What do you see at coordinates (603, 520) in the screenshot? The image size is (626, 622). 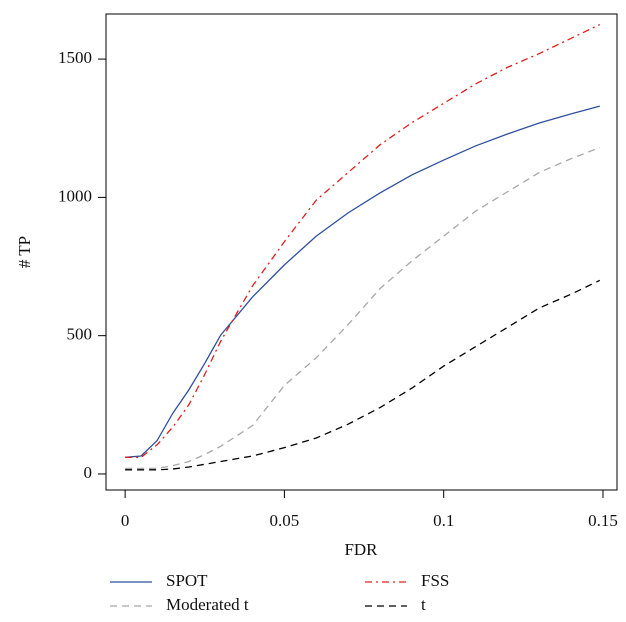 I see `x-tick-label: 0.15` at bounding box center [603, 520].